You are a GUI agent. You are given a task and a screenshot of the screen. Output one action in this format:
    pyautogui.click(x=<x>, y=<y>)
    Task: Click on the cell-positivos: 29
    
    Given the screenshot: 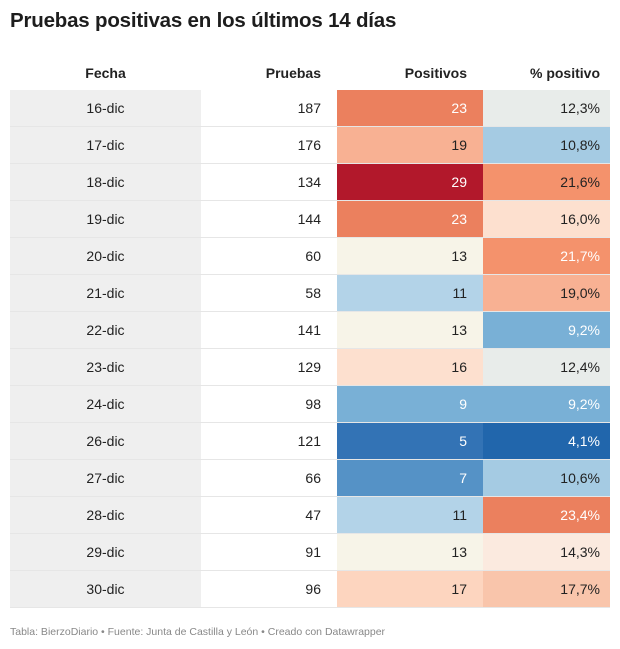 What is the action you would take?
    pyautogui.click(x=410, y=182)
    